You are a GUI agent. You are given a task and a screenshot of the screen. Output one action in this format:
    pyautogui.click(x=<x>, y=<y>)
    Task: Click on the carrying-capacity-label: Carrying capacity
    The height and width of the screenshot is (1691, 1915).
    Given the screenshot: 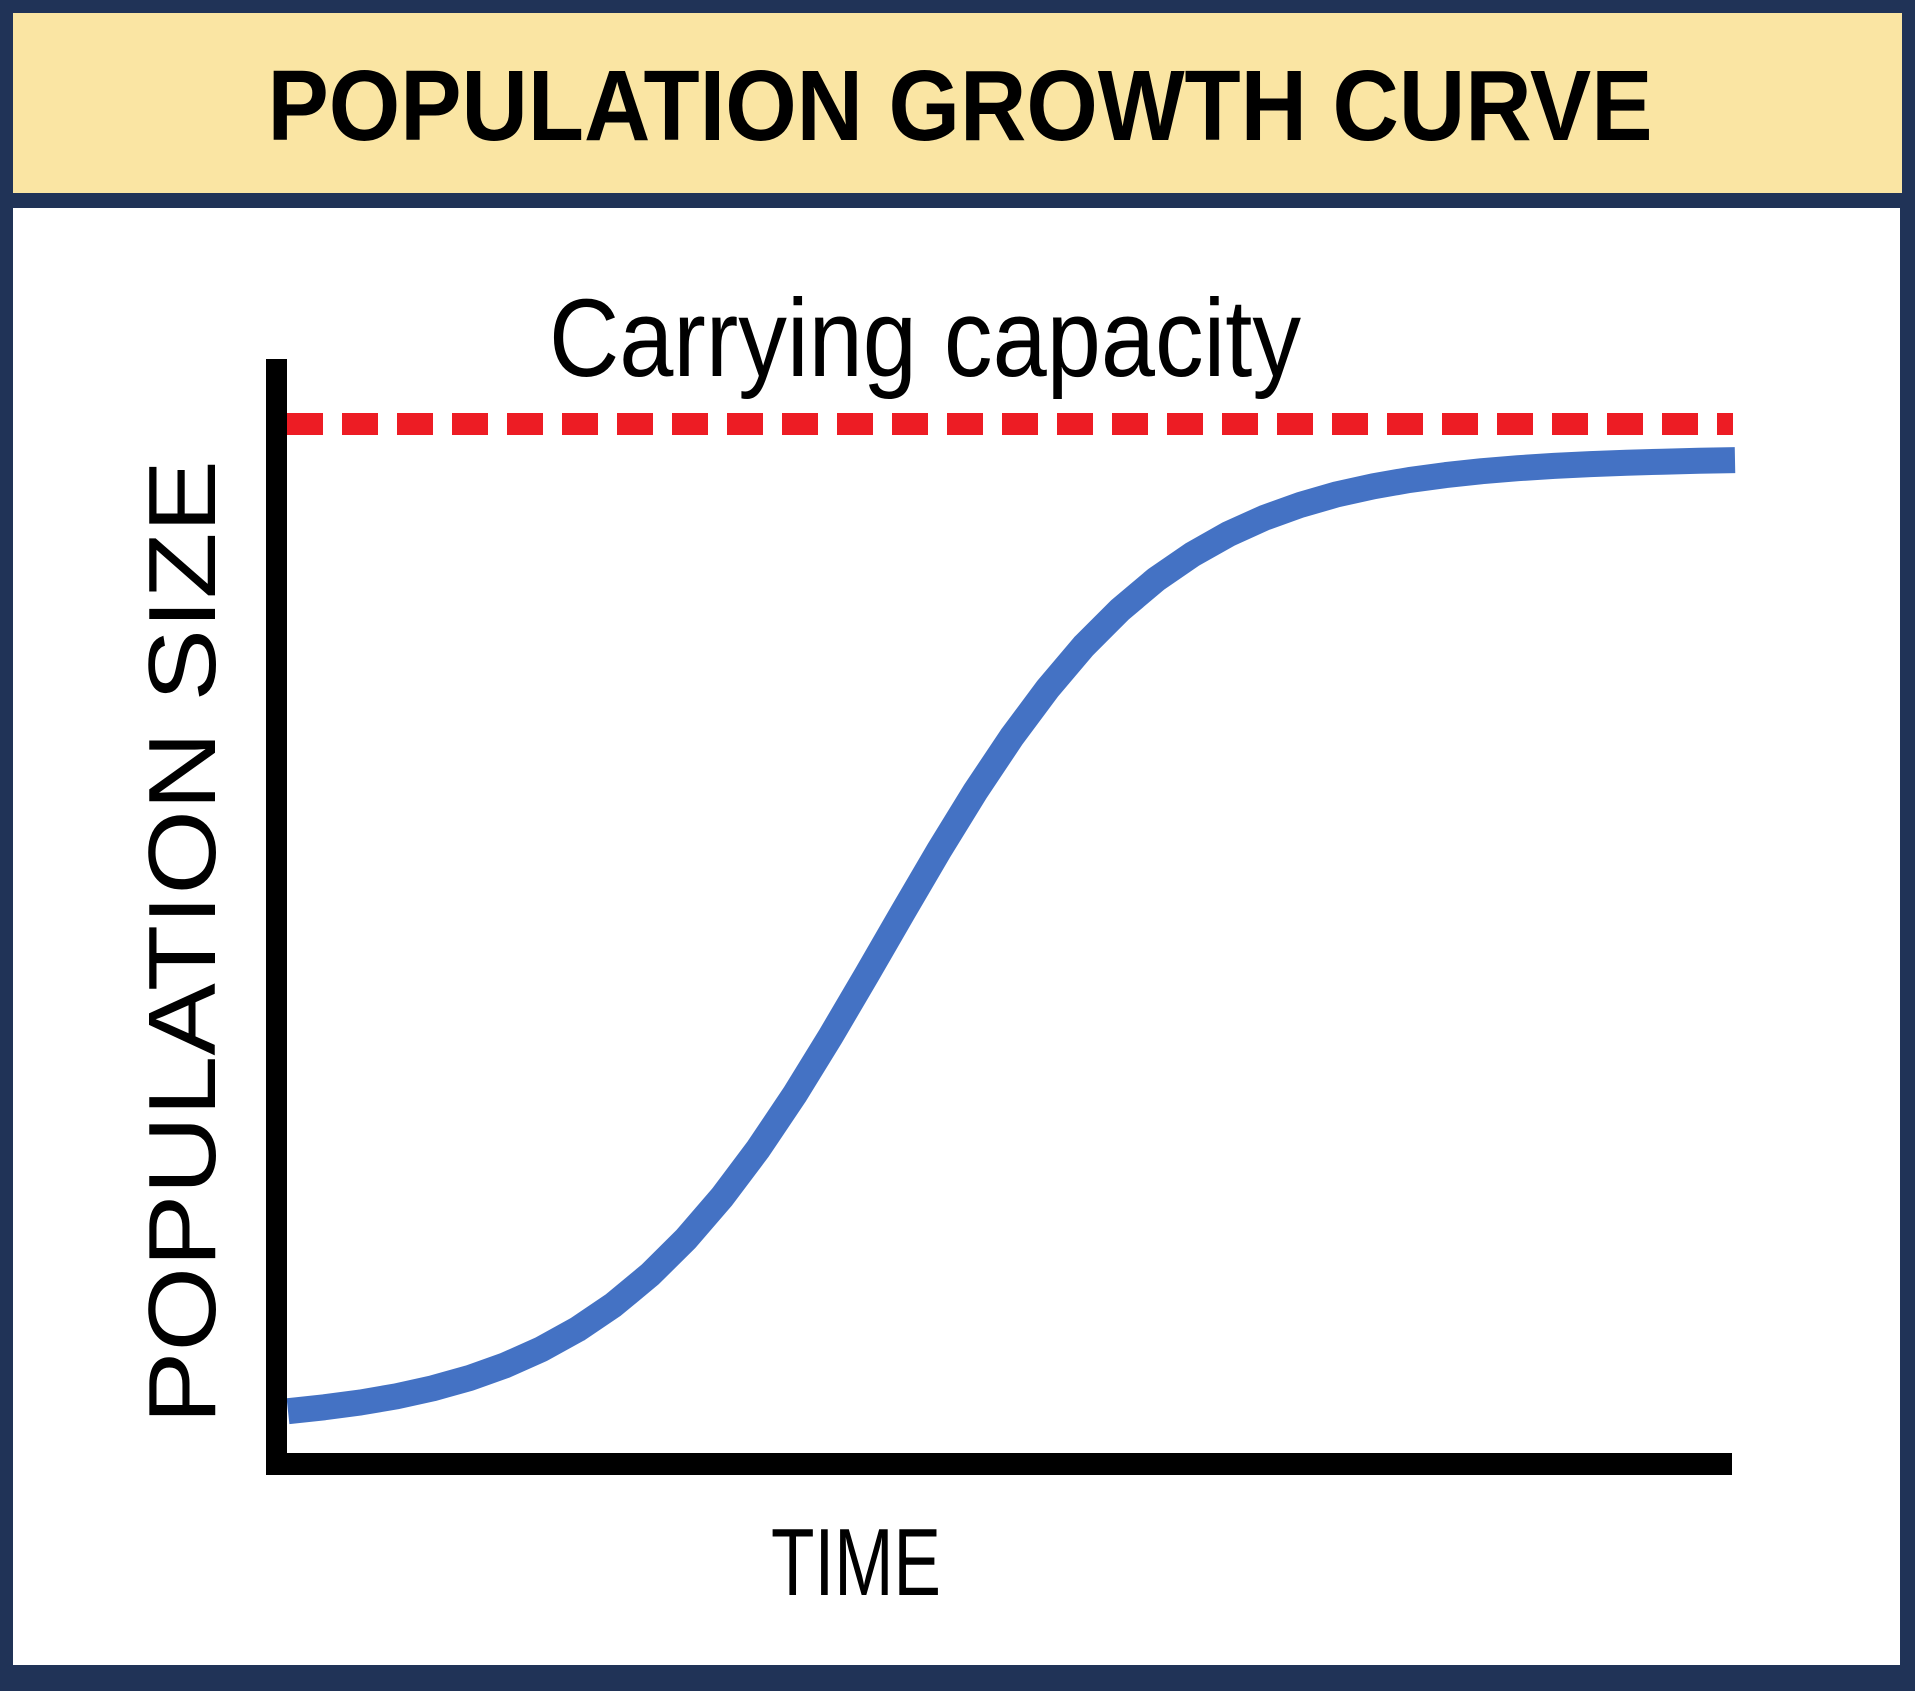 What is the action you would take?
    pyautogui.click(x=925, y=338)
    